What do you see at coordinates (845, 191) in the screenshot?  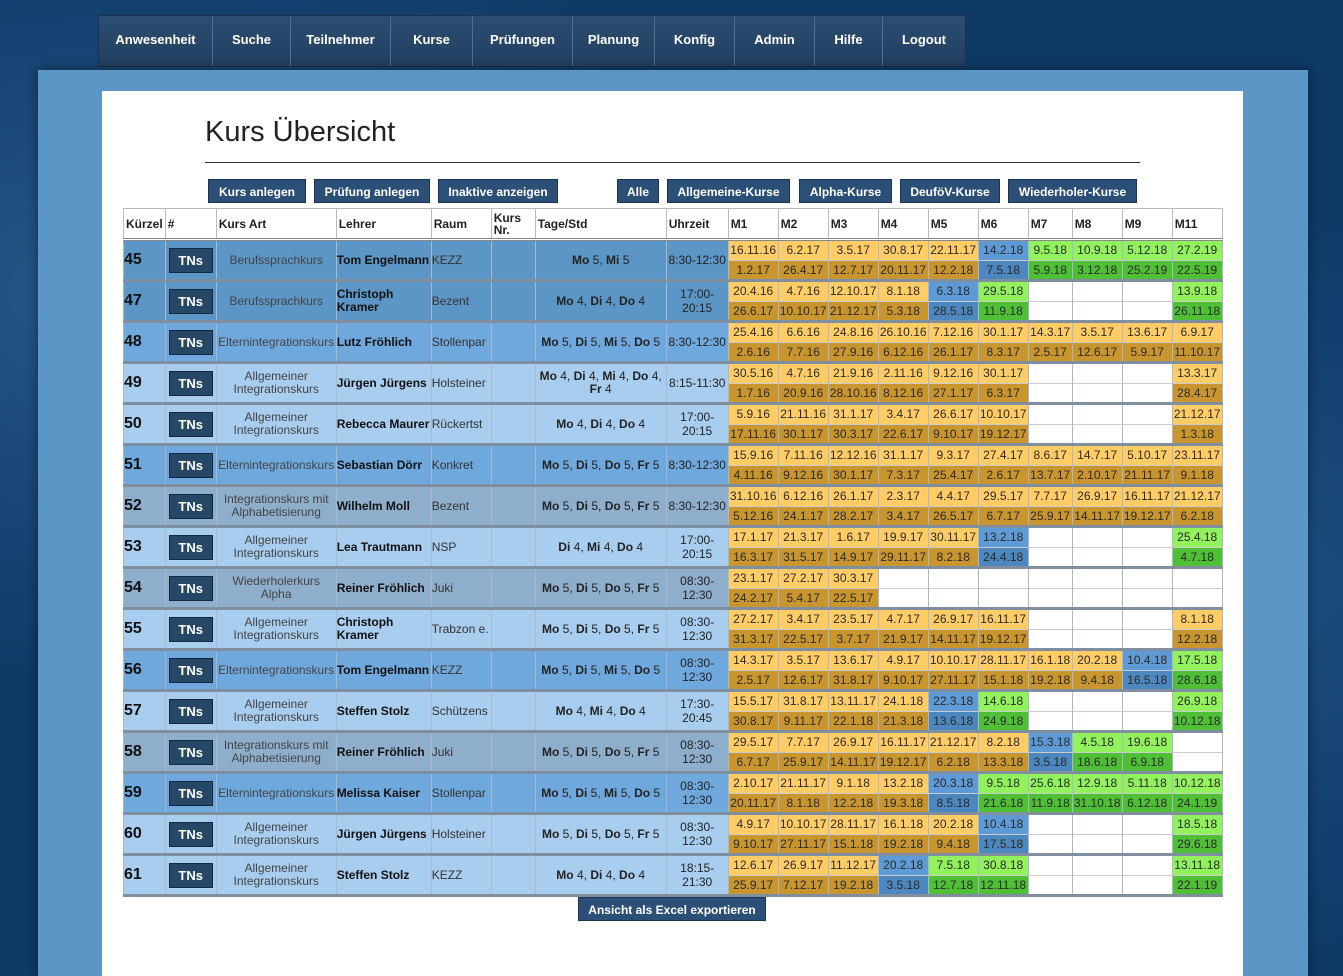 I see `filter-alpha-button: Alpha-Kurse` at bounding box center [845, 191].